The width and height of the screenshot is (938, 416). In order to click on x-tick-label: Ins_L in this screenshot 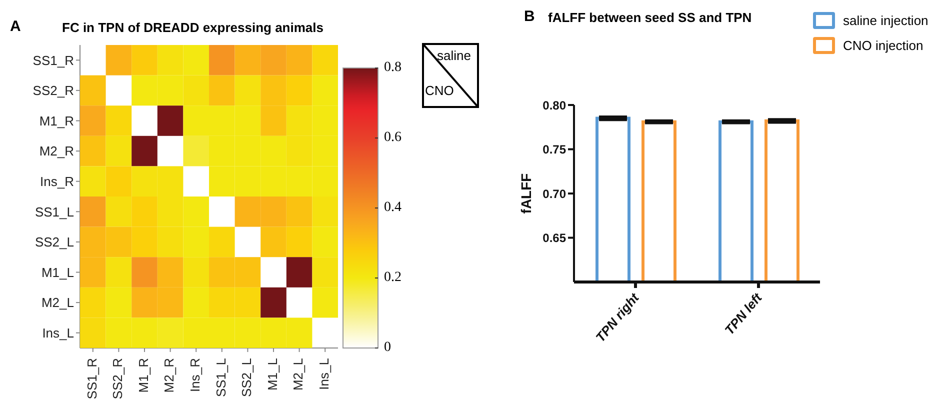, I will do `click(324, 374)`.